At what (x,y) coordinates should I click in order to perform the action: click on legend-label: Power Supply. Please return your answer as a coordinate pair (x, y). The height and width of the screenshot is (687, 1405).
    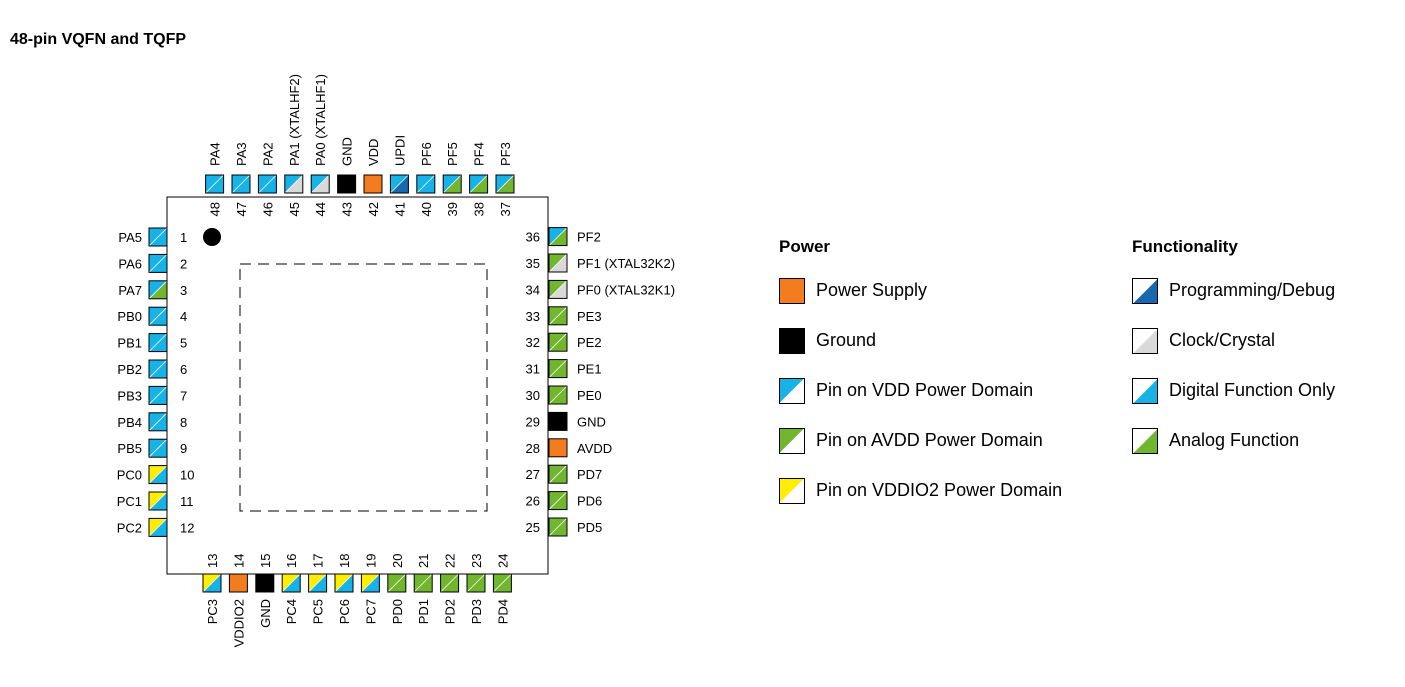
    Looking at the image, I should click on (872, 290).